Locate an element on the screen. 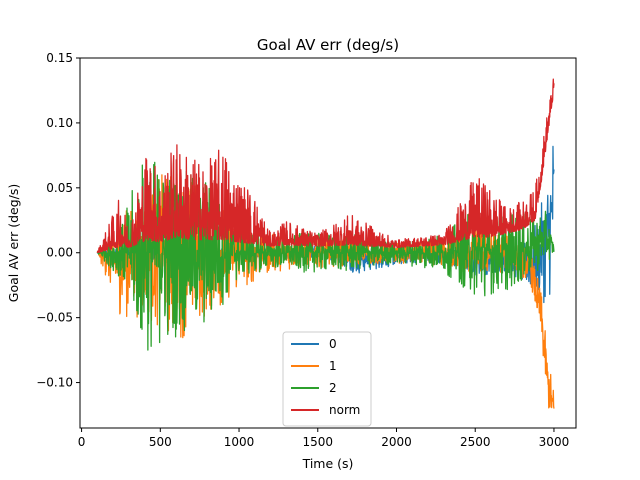  y-tick-label: −0.05 is located at coordinates (54, 318).